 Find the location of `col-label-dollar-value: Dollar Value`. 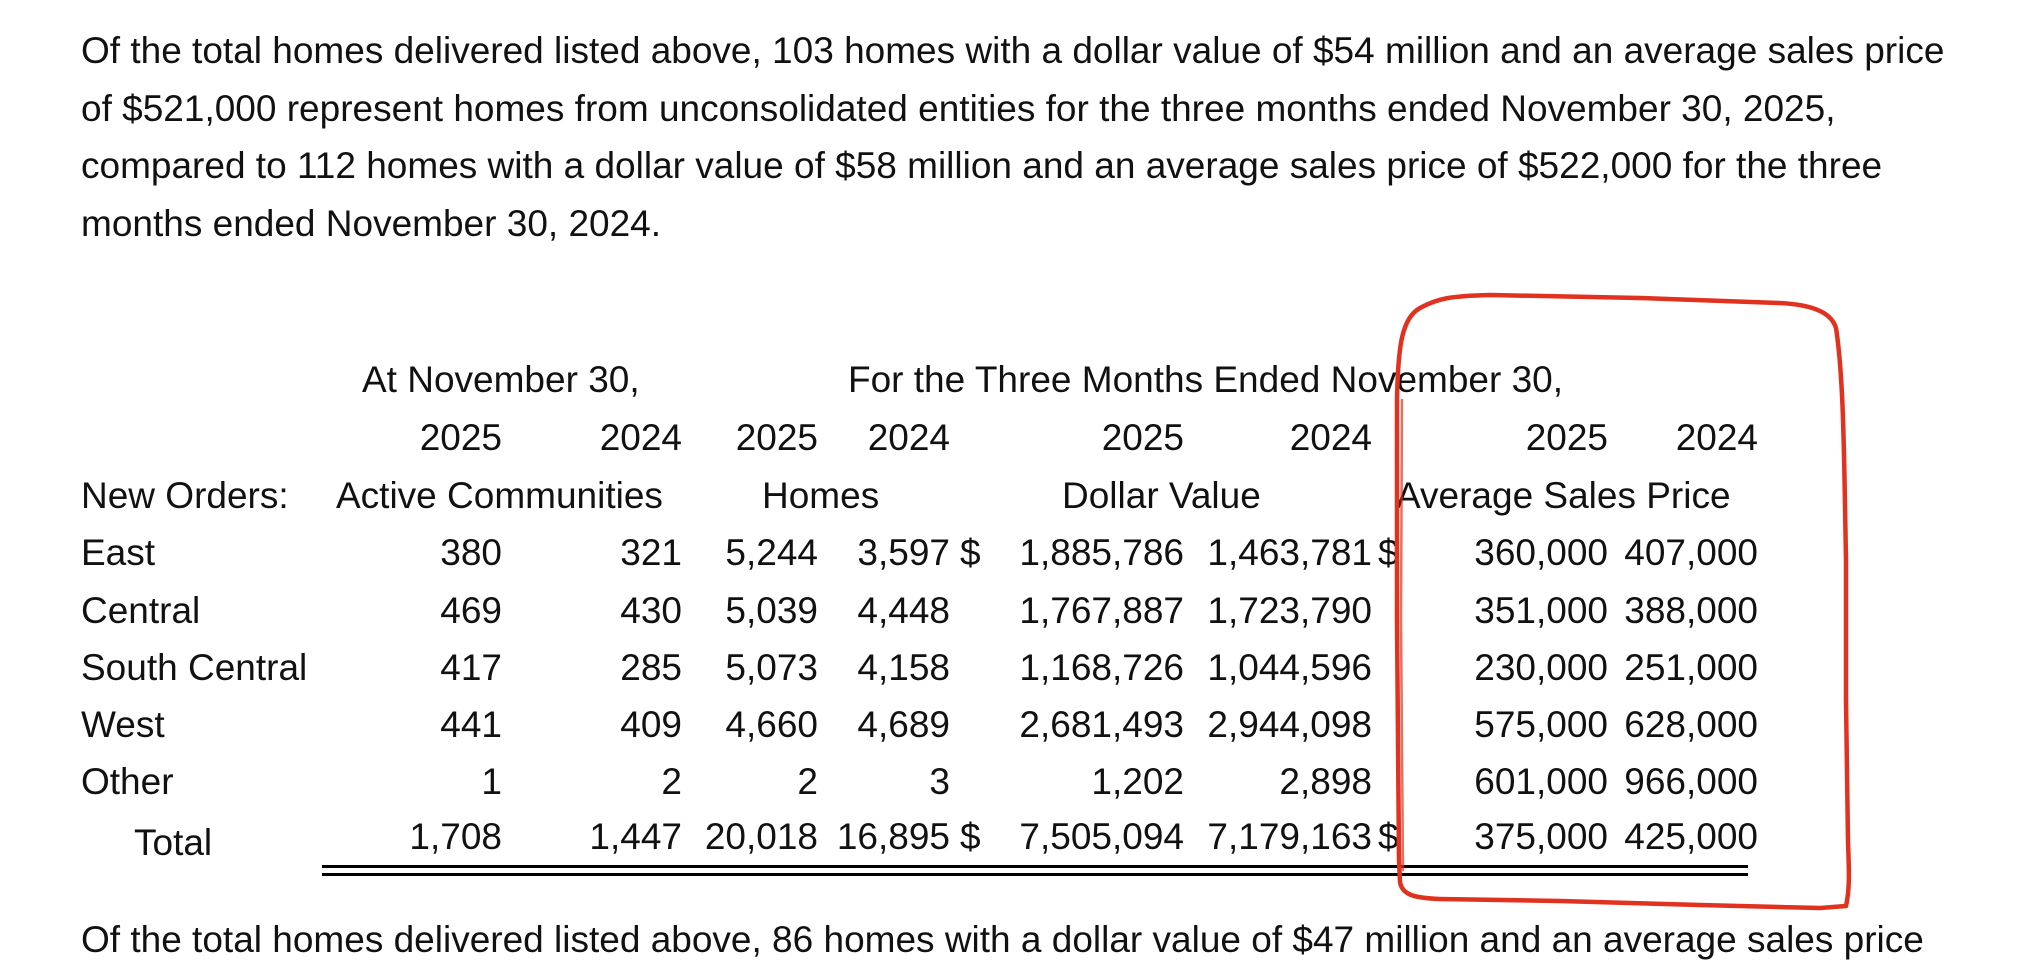

col-label-dollar-value: Dollar Value is located at coordinates (1161, 495).